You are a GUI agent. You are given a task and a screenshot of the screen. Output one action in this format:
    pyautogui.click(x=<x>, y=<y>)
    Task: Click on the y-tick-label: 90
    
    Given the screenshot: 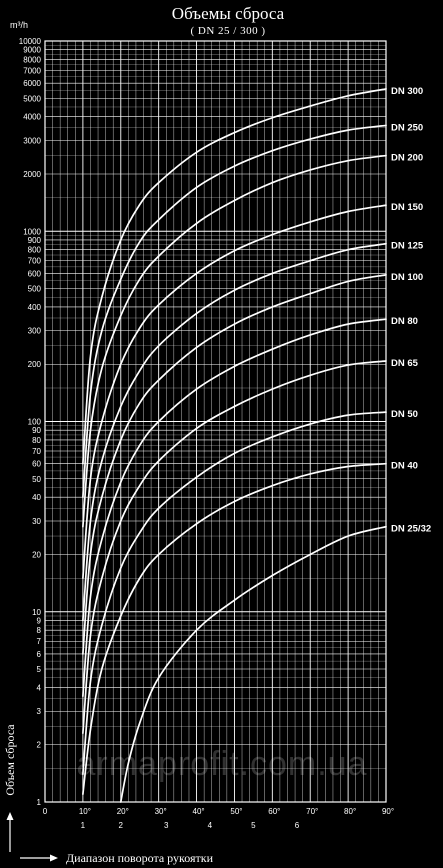 What is the action you would take?
    pyautogui.click(x=36, y=430)
    